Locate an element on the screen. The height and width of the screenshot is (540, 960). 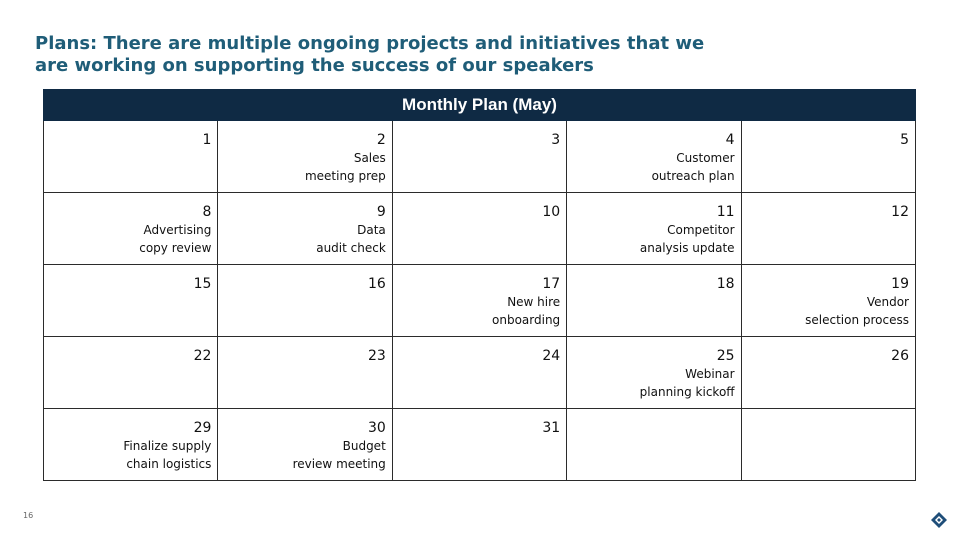
day-number: 11 is located at coordinates (725, 212).